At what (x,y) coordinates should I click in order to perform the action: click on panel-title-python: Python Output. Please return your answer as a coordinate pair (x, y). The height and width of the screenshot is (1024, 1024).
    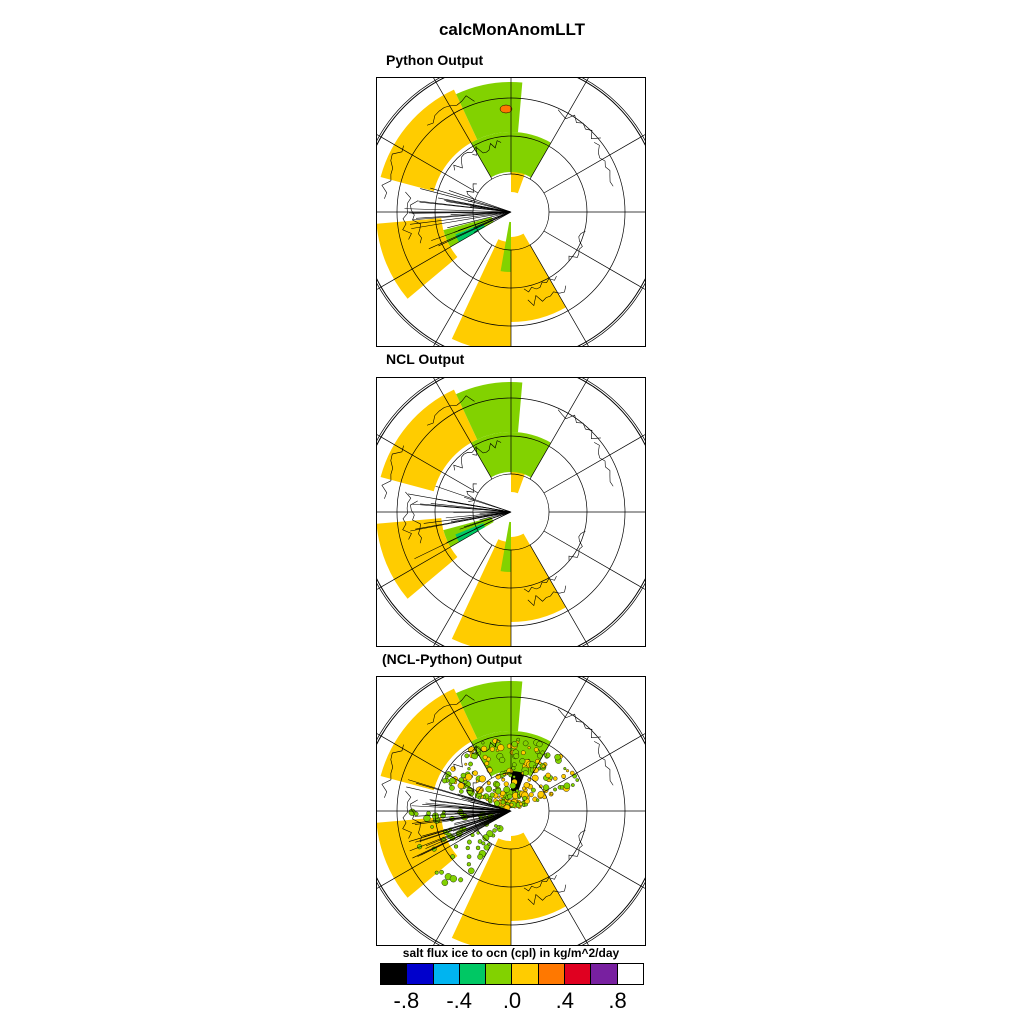
    Looking at the image, I should click on (435, 60).